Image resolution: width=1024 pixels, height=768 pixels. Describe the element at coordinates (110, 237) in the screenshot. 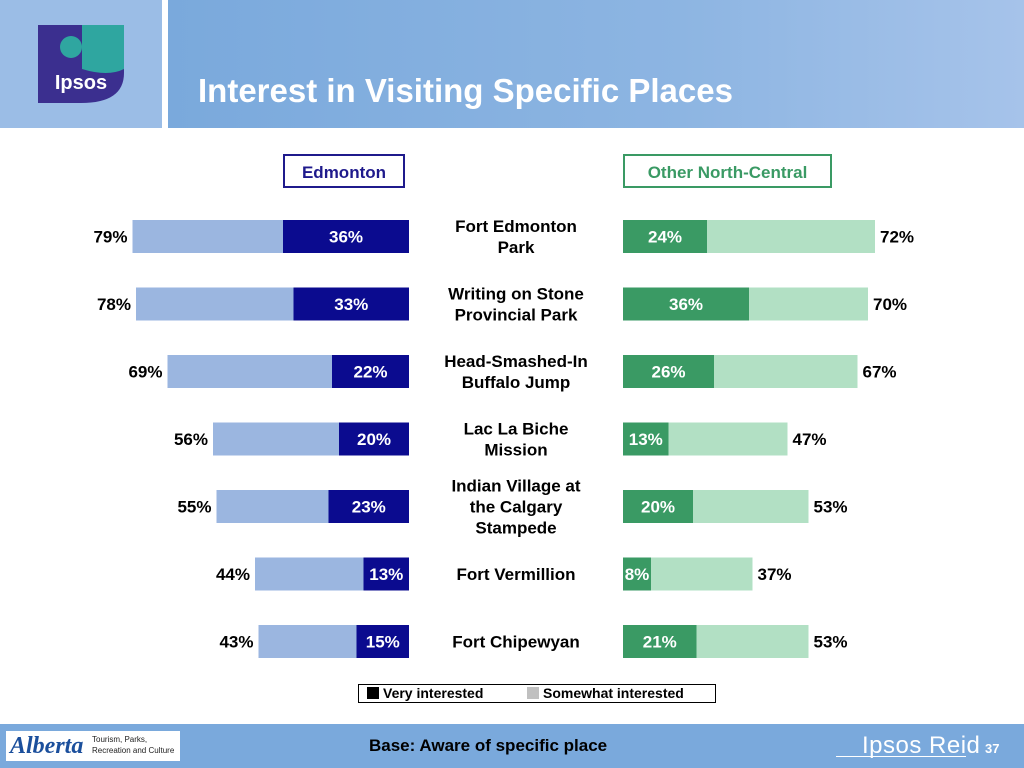

I see `label-edmonton-total: 79%` at that location.